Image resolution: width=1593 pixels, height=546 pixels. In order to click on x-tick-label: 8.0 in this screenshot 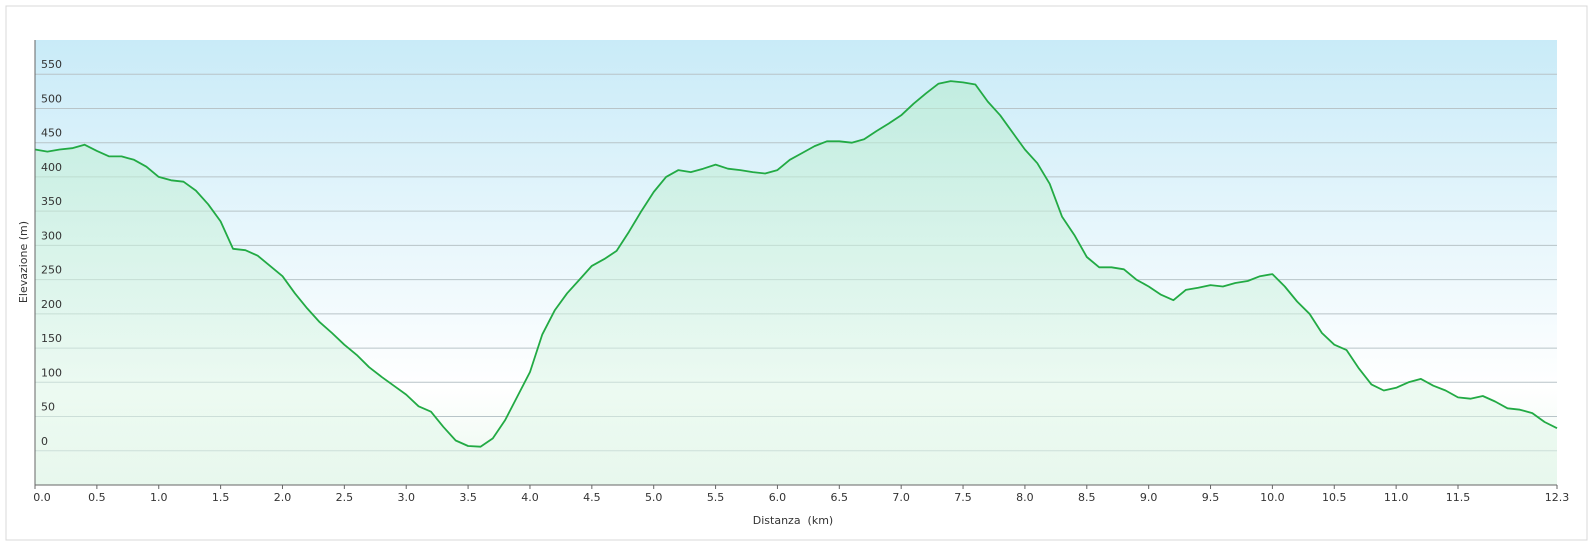, I will do `click(1025, 497)`.